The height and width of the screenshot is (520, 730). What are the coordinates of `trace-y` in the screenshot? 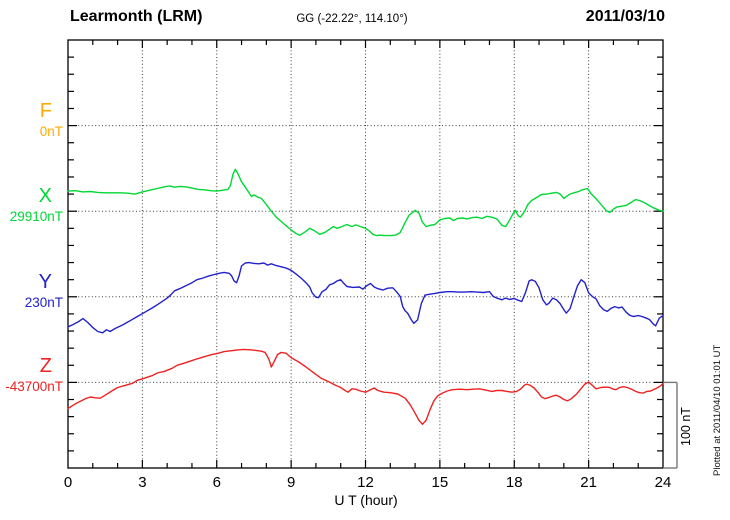 It's located at (365, 297).